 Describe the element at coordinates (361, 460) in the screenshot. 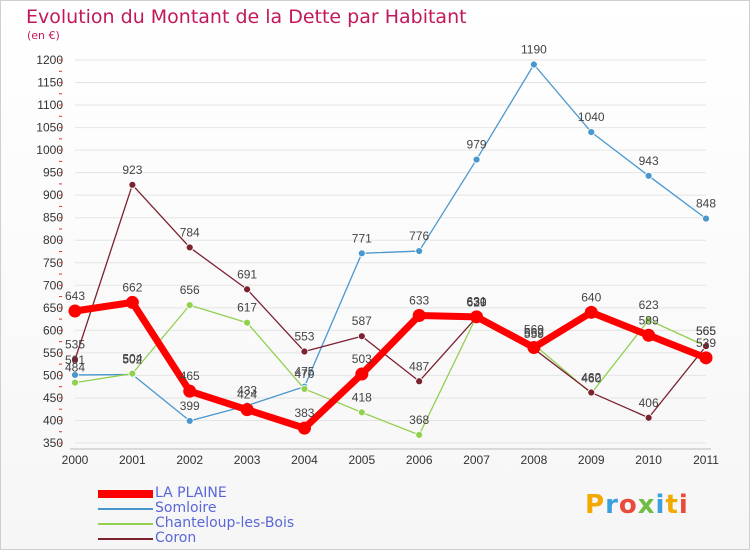

I see `x-tick-label: 2005` at that location.